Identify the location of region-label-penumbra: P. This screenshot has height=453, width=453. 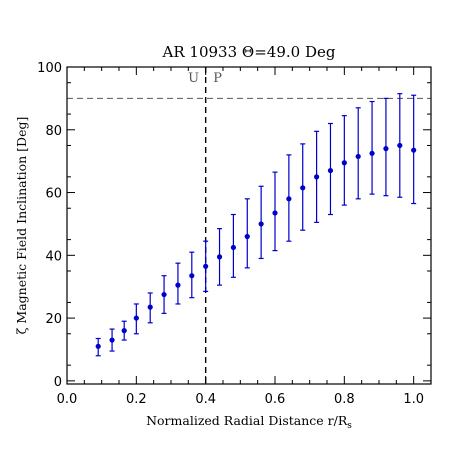
(217, 78).